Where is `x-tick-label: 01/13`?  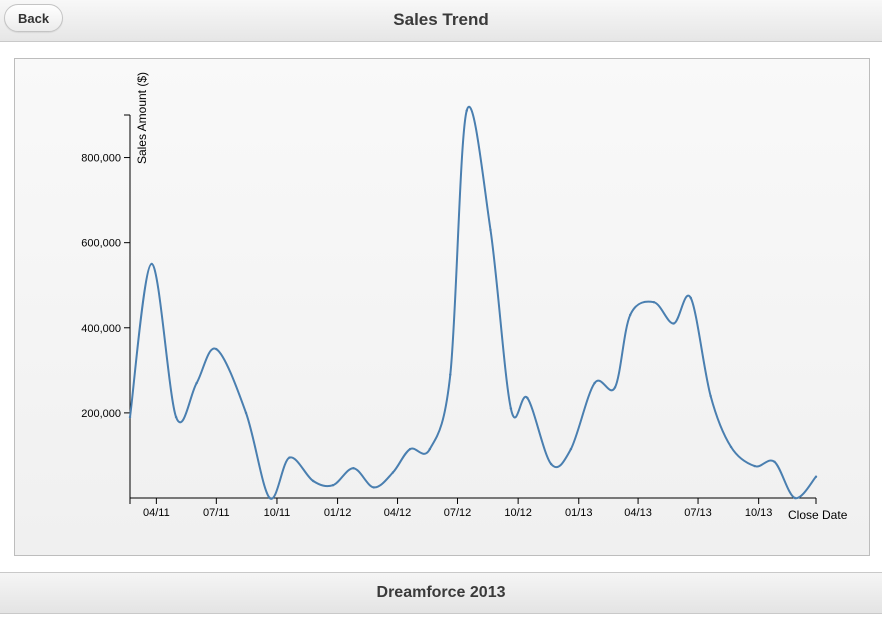
x-tick-label: 01/13 is located at coordinates (579, 513).